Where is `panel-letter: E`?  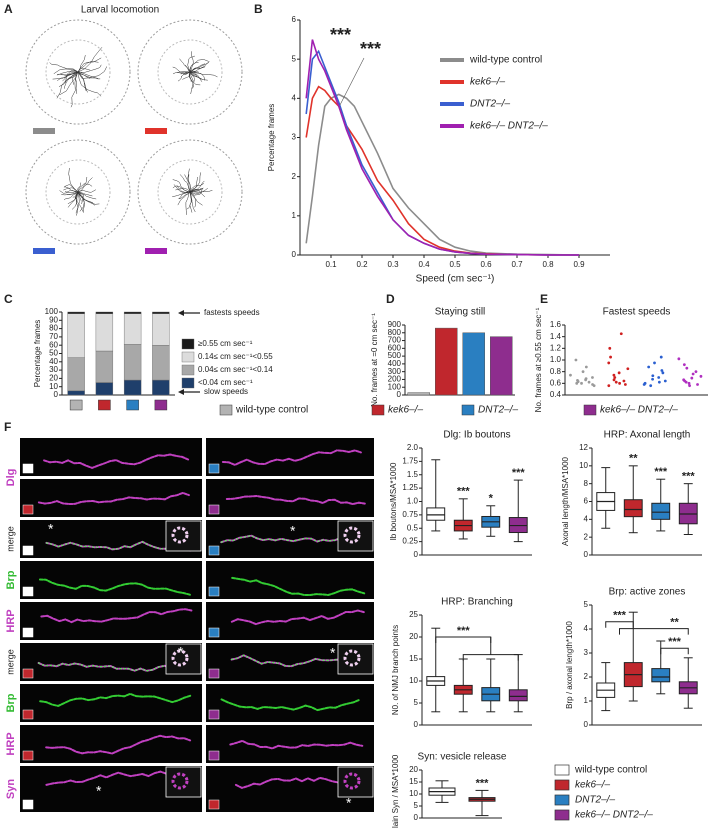 panel-letter: E is located at coordinates (544, 299).